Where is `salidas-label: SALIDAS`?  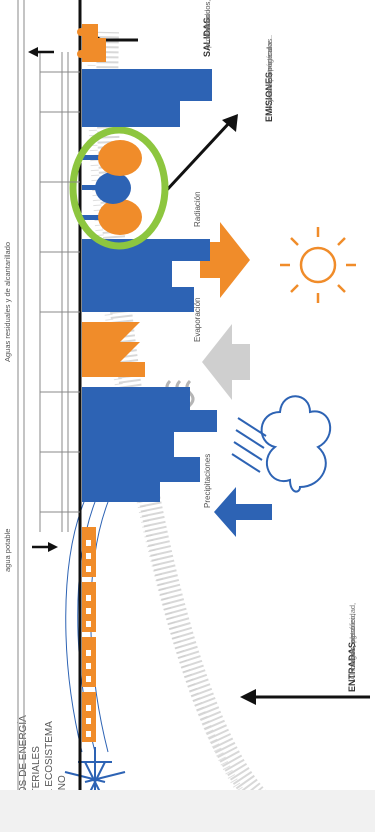
salidas-label: SALIDAS is located at coordinates (207, 37).